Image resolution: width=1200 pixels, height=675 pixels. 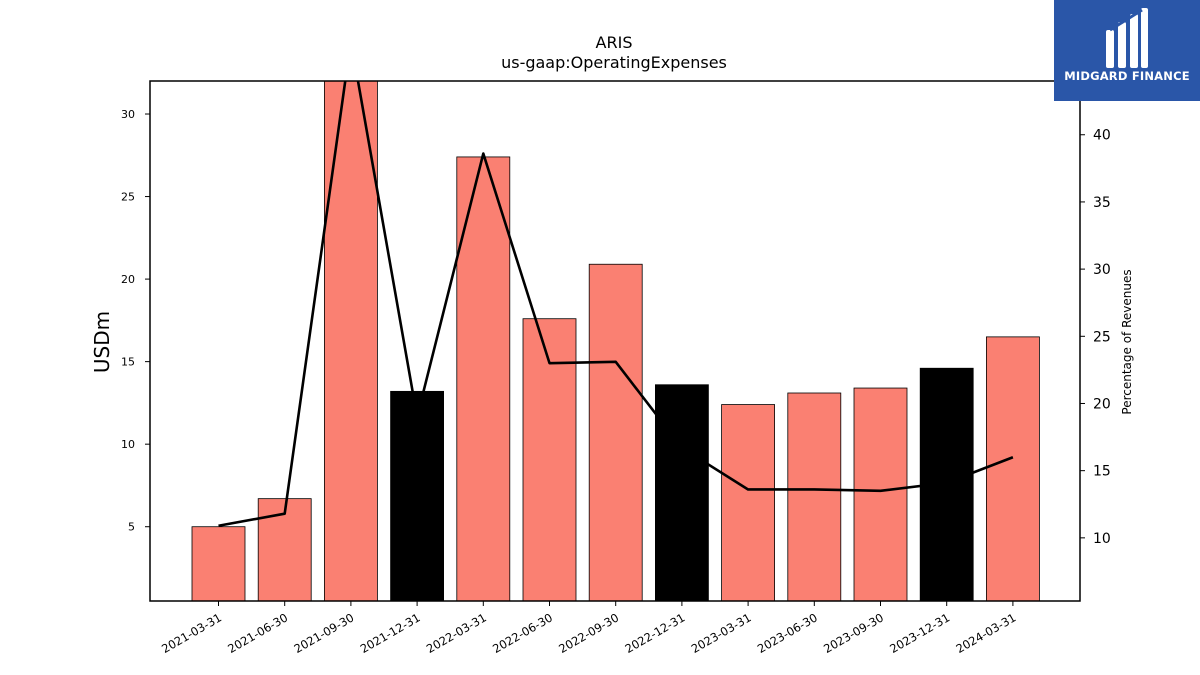 What do you see at coordinates (588, 633) in the screenshot?
I see `x-tick-label: 2022-09-30` at bounding box center [588, 633].